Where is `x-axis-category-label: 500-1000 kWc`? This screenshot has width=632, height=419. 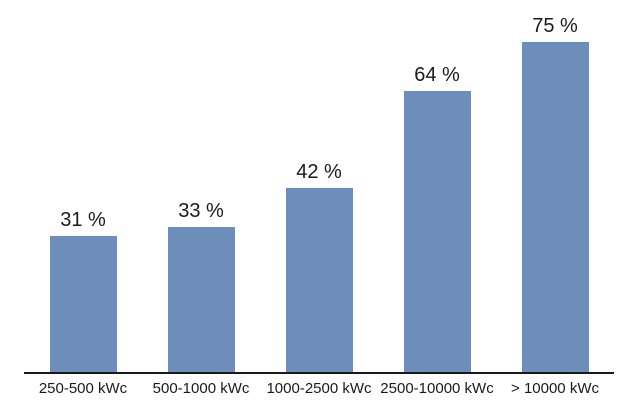 x-axis-category-label: 500-1000 kWc is located at coordinates (201, 388).